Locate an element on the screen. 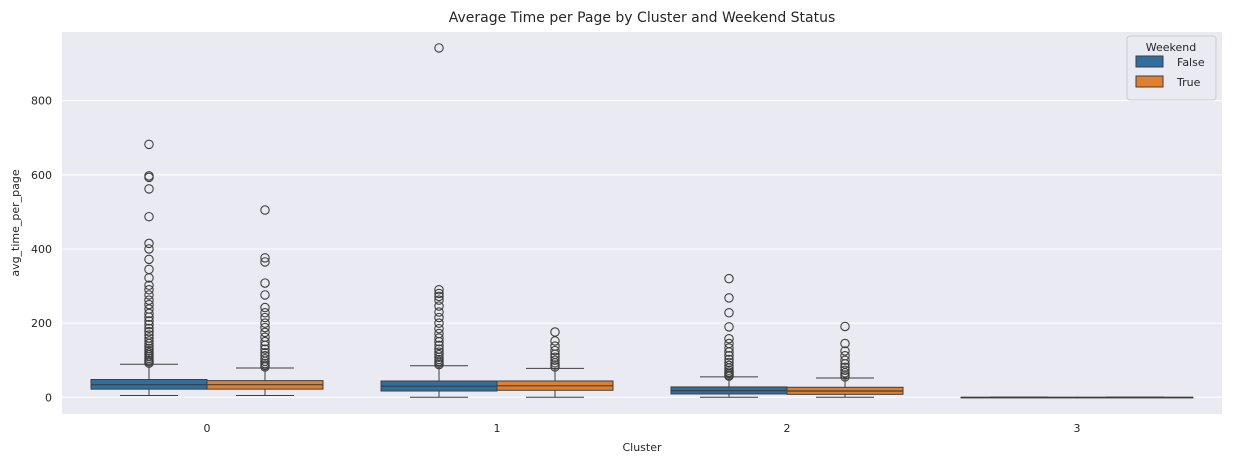  legend-title: Weekend is located at coordinates (1171, 47).